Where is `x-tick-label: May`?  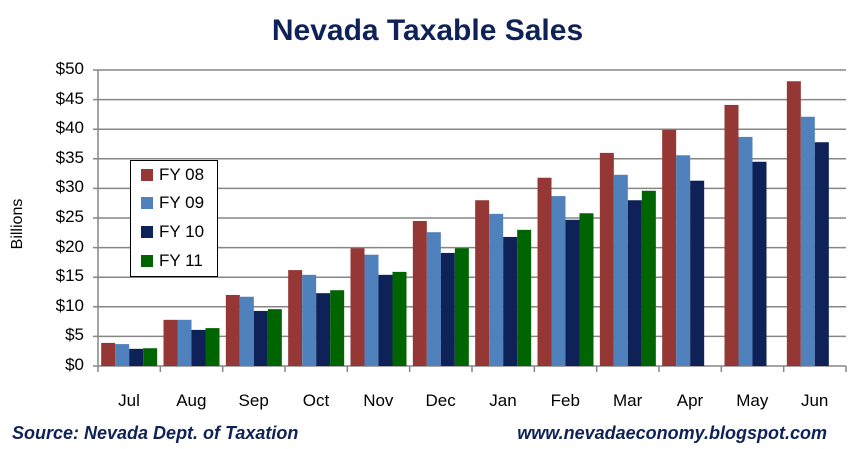 x-tick-label: May is located at coordinates (752, 400).